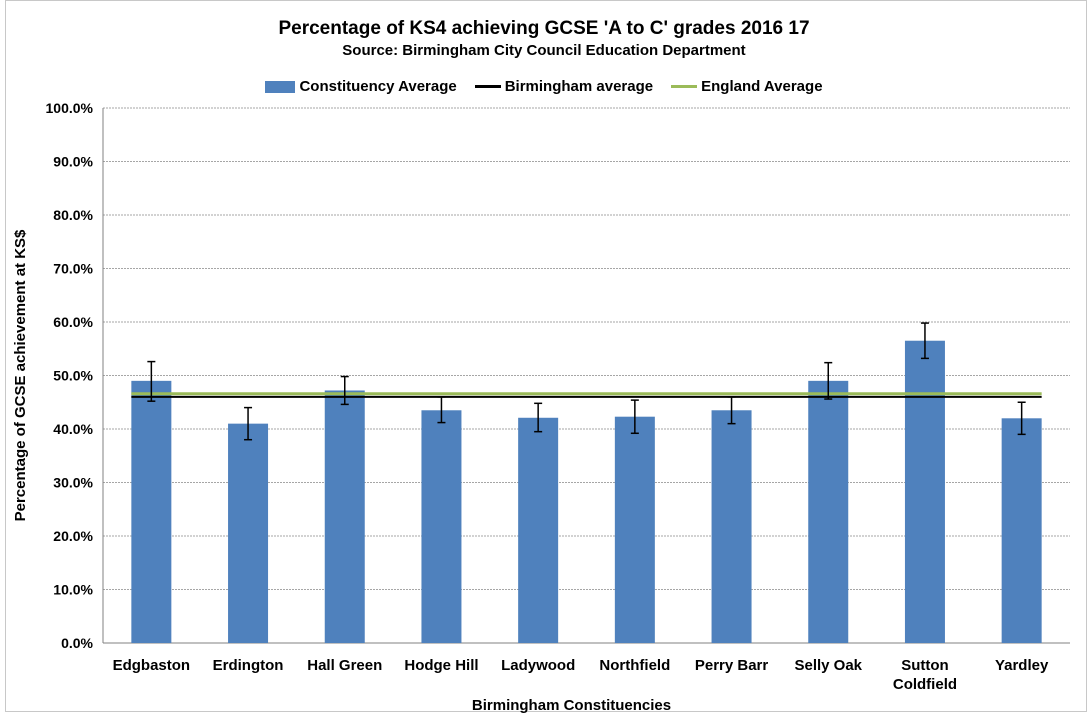 The height and width of the screenshot is (713, 1088). Describe the element at coordinates (828, 665) in the screenshot. I see `x-tick-label: Selly Oak` at that location.